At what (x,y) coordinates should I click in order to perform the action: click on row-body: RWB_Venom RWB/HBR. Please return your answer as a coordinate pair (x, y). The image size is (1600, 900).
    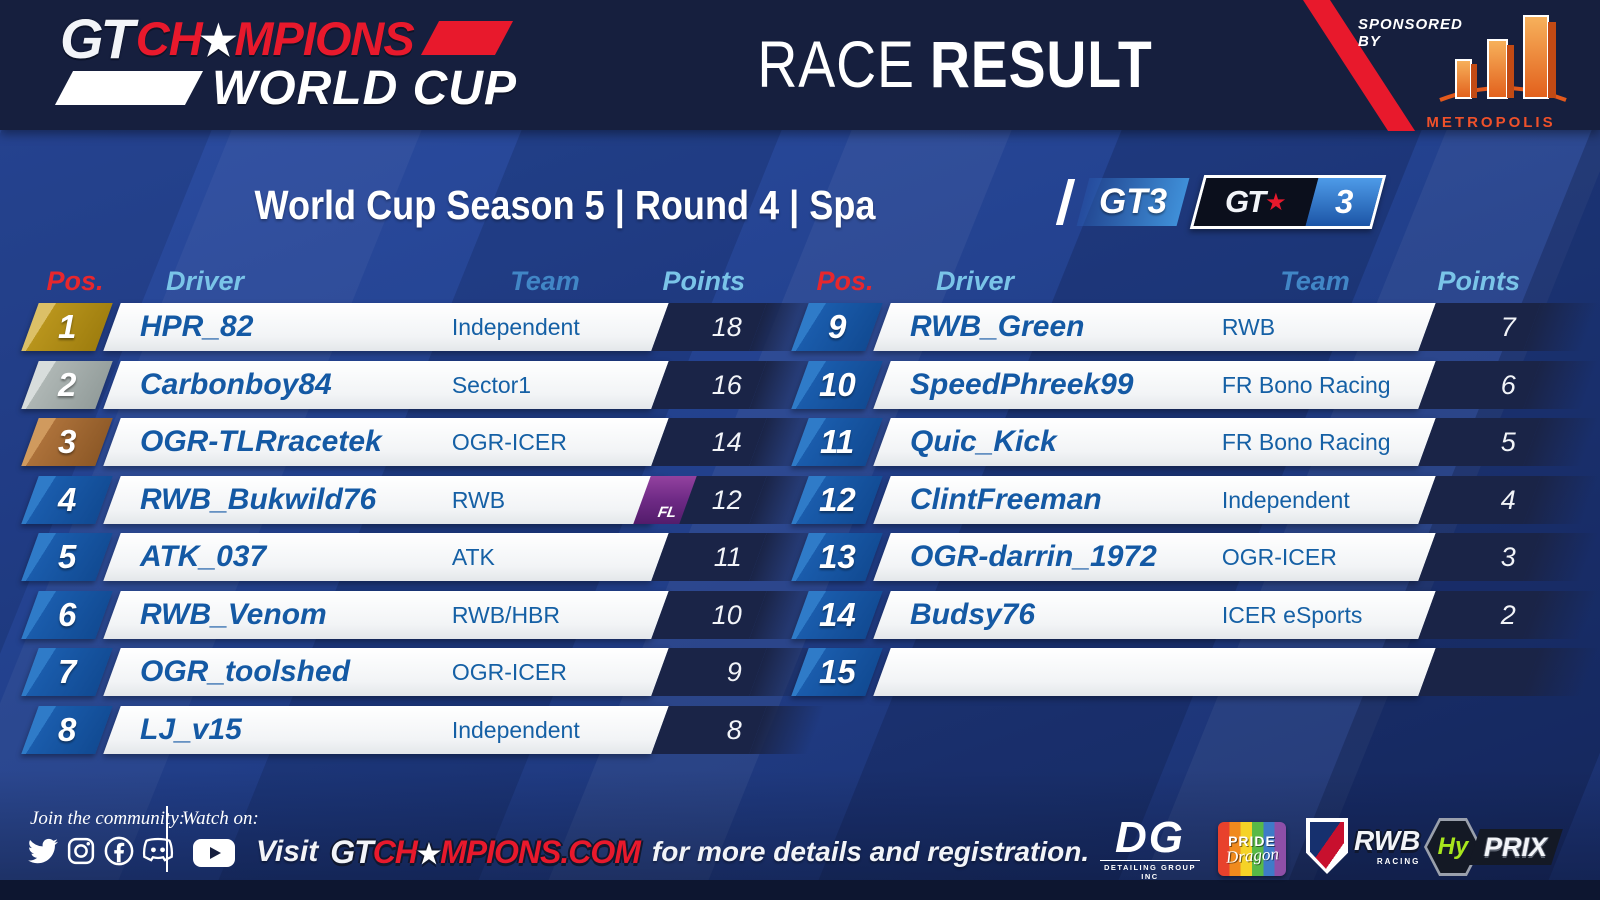
    Looking at the image, I should click on (386, 614).